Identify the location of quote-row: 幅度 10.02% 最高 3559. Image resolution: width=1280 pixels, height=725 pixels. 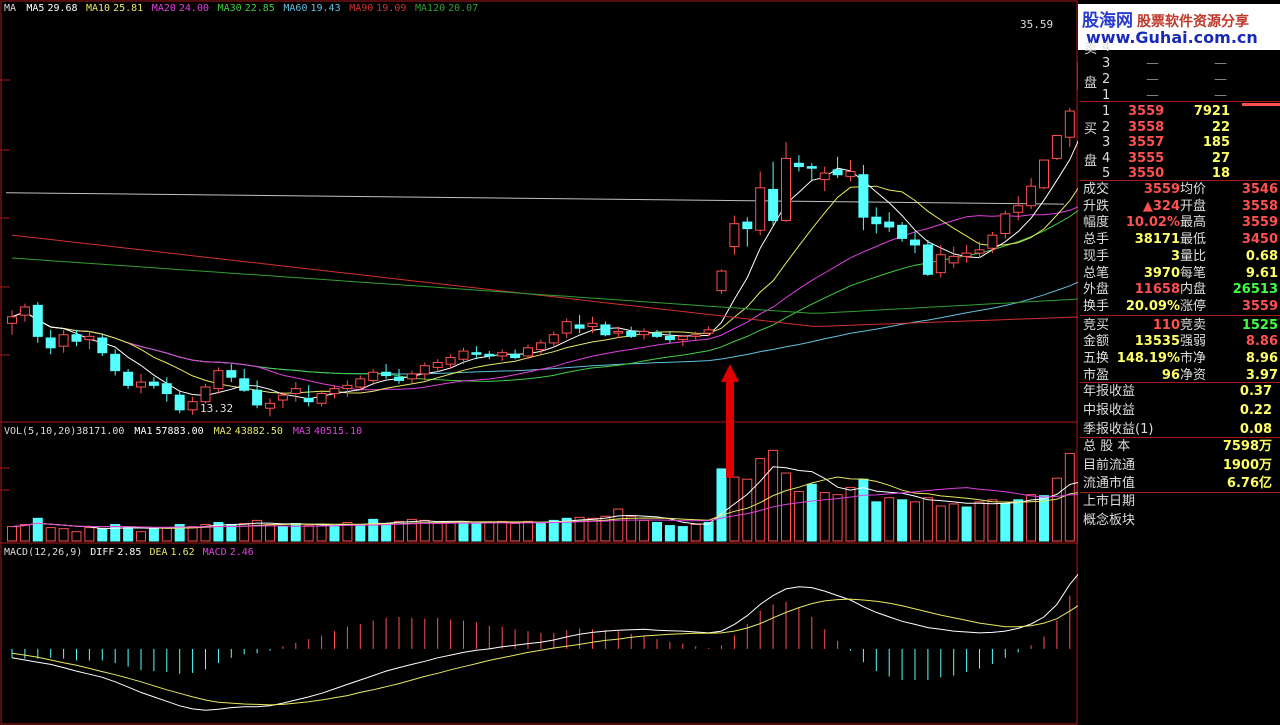
(1180, 222).